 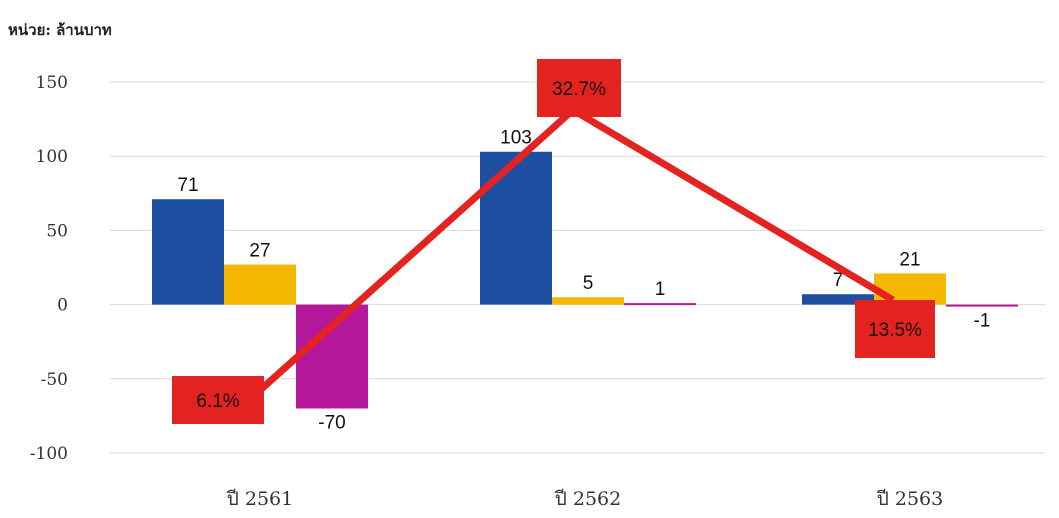 I want to click on growth-label: 32.7%, so click(x=579, y=89).